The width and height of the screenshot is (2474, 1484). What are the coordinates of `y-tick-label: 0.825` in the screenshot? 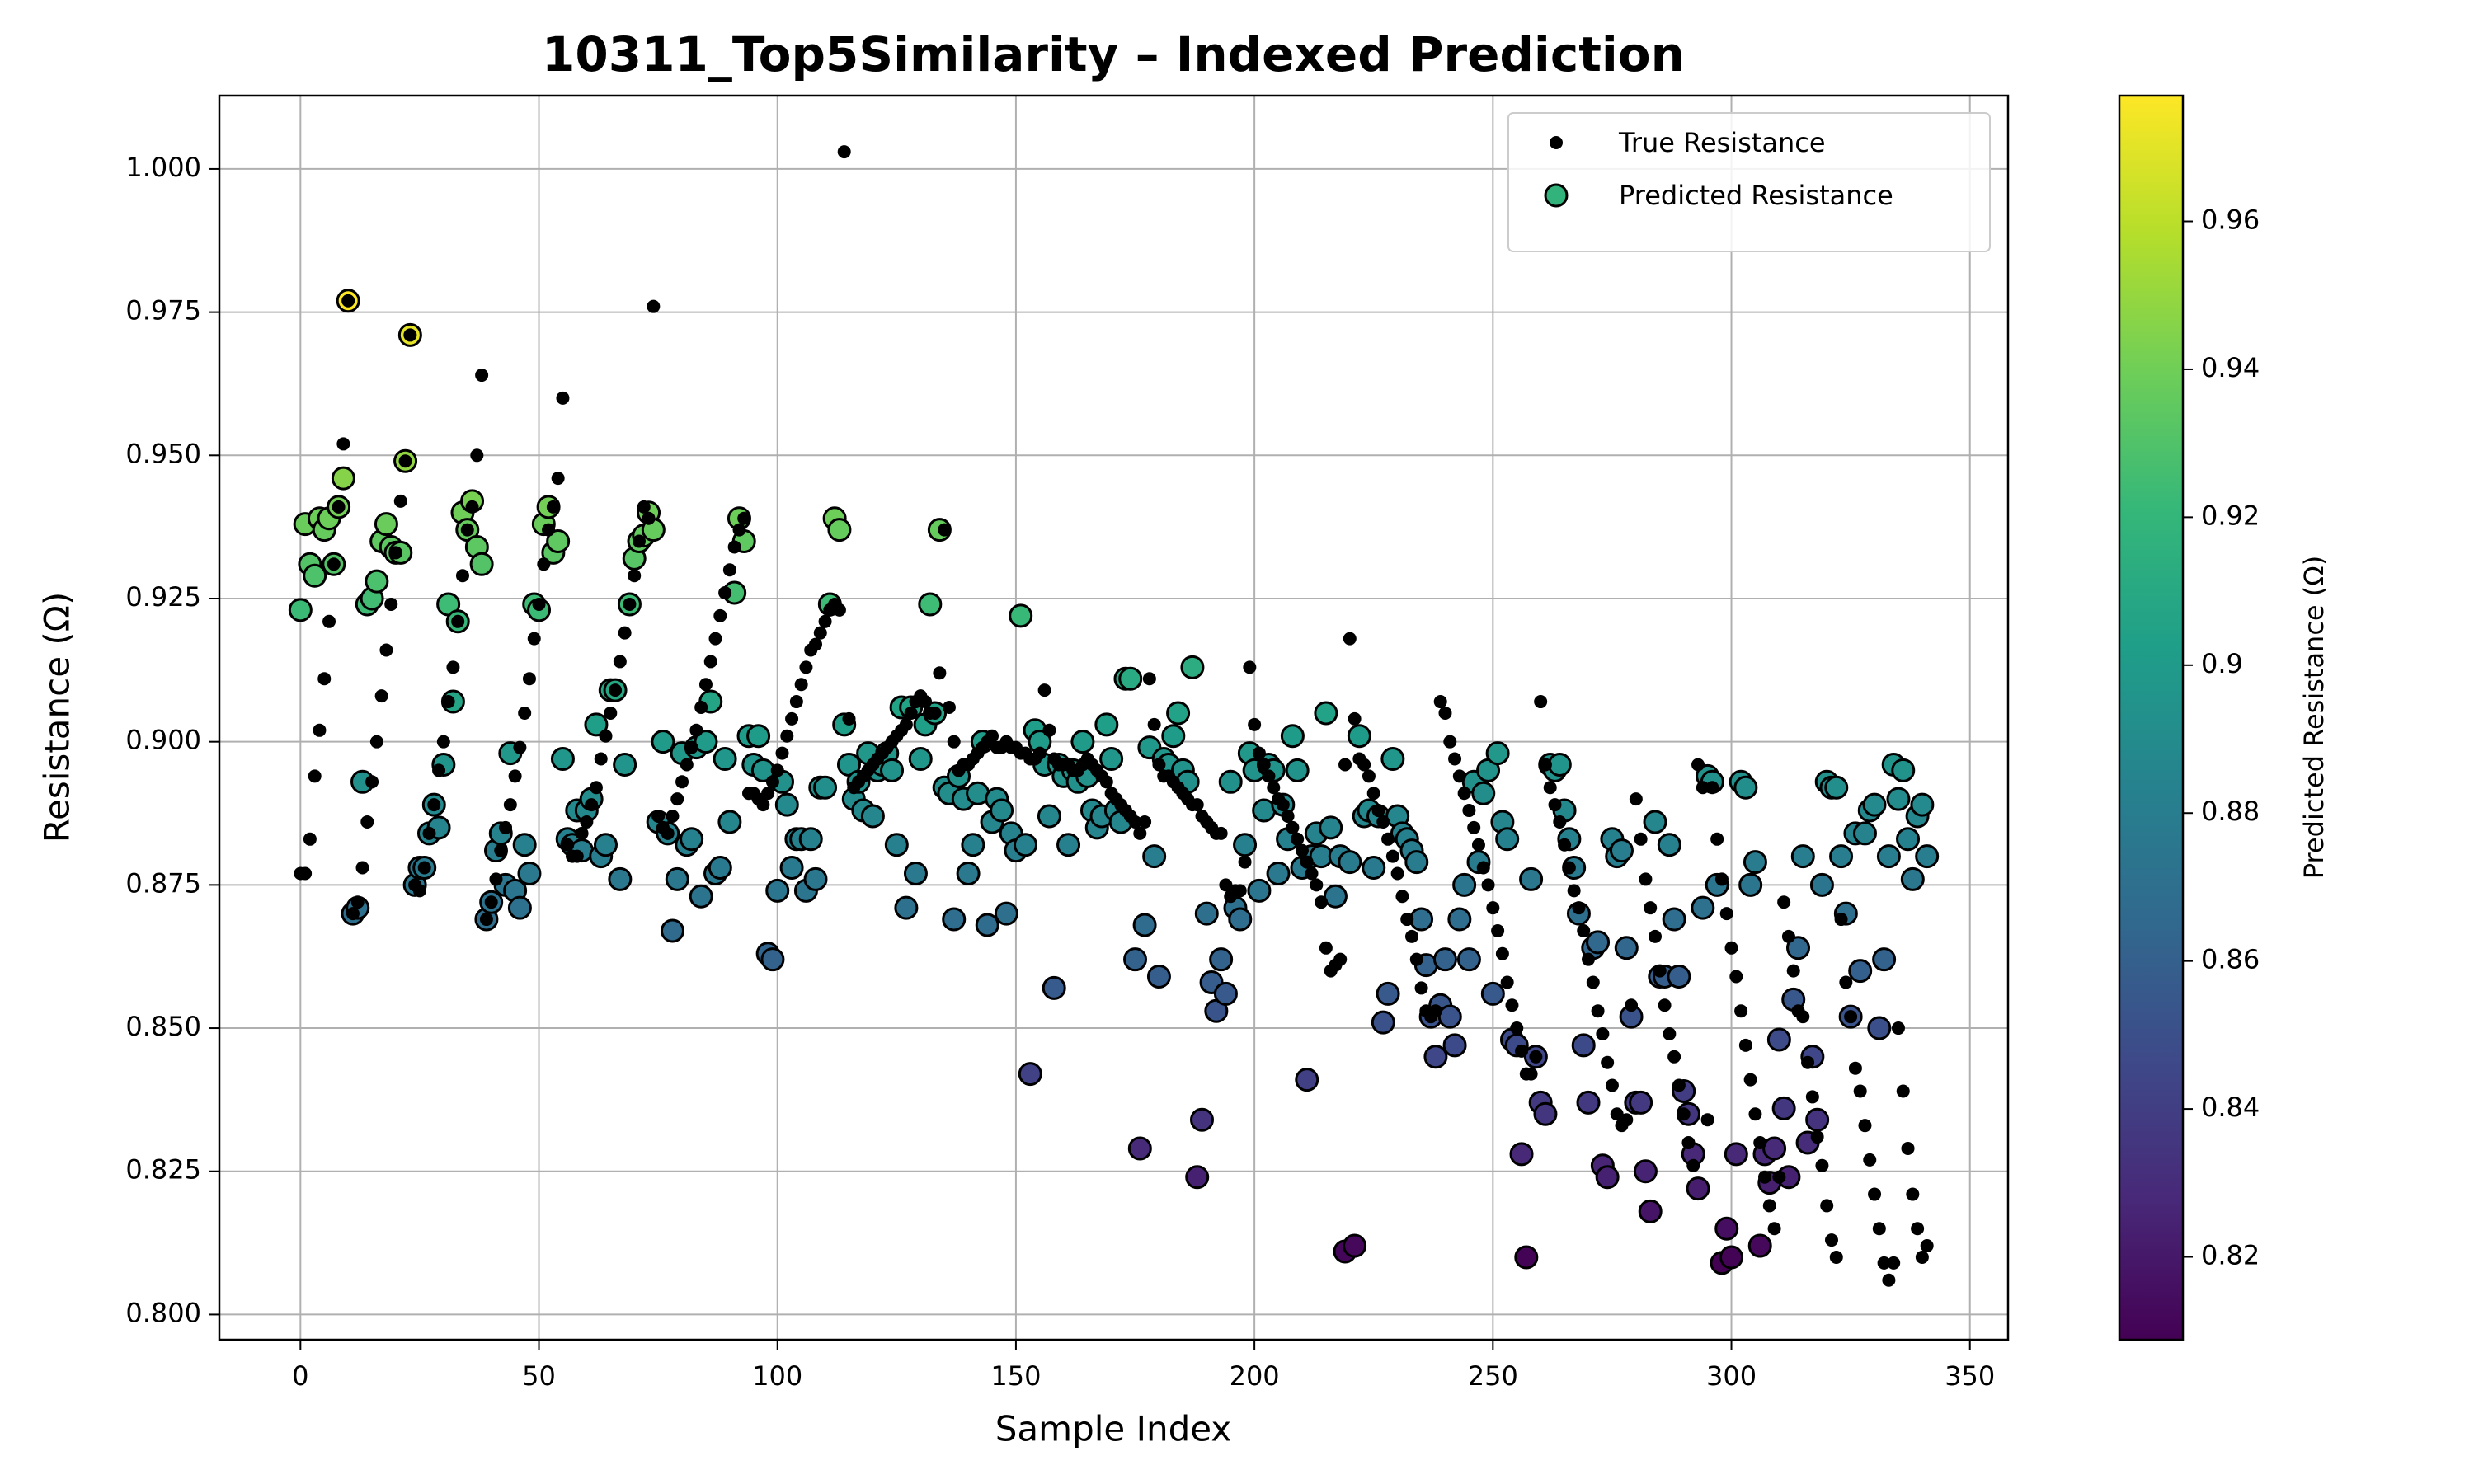 It's located at (163, 1170).